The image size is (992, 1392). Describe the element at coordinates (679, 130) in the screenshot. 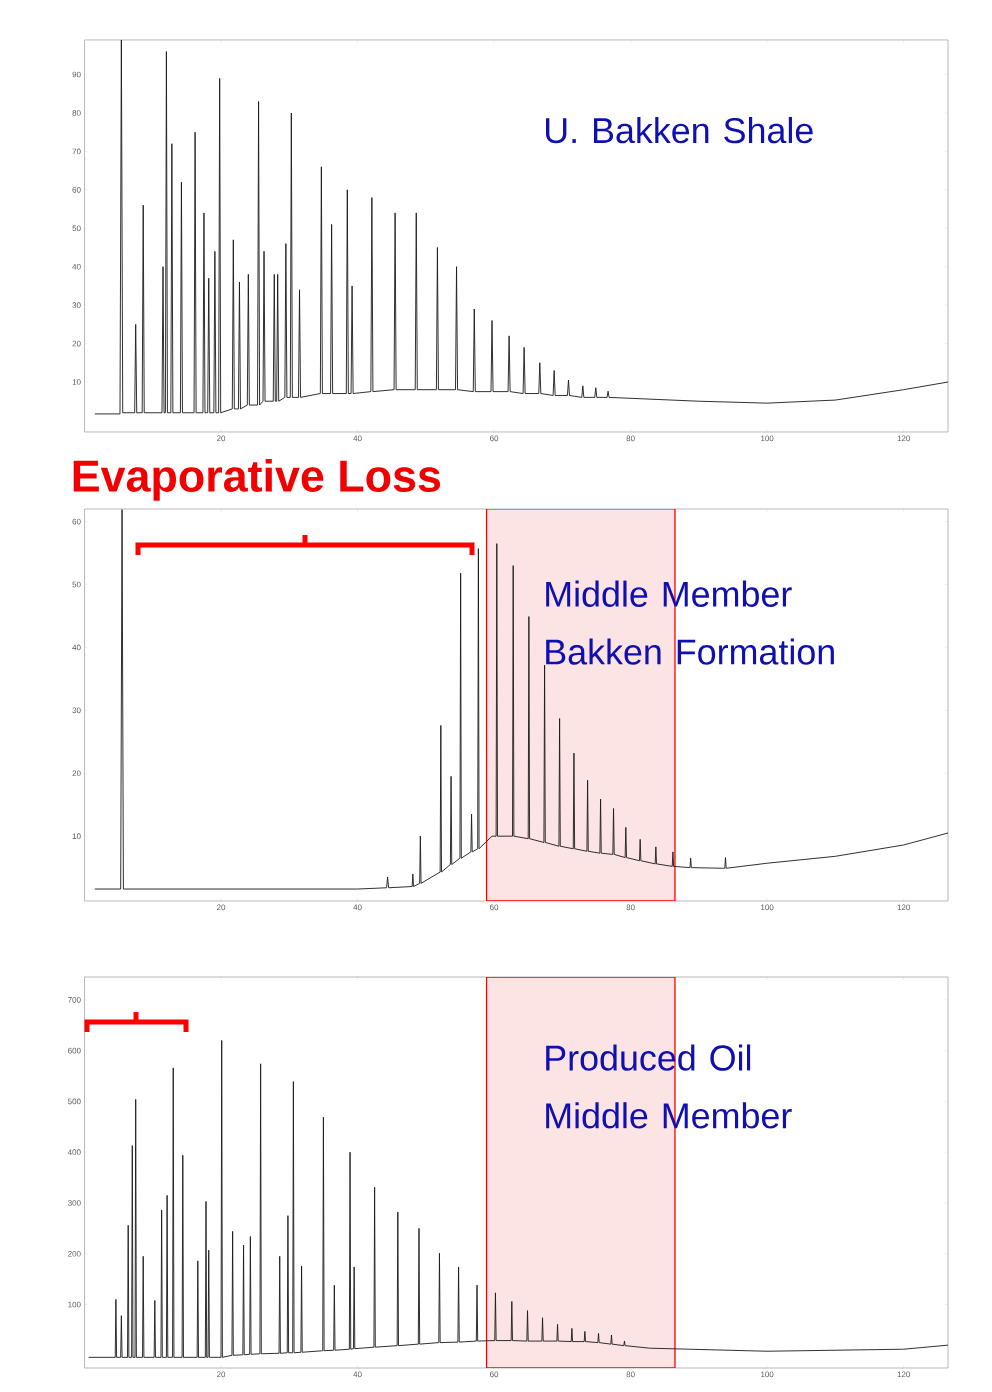

I see `annotation: U. Bakken Shale` at that location.